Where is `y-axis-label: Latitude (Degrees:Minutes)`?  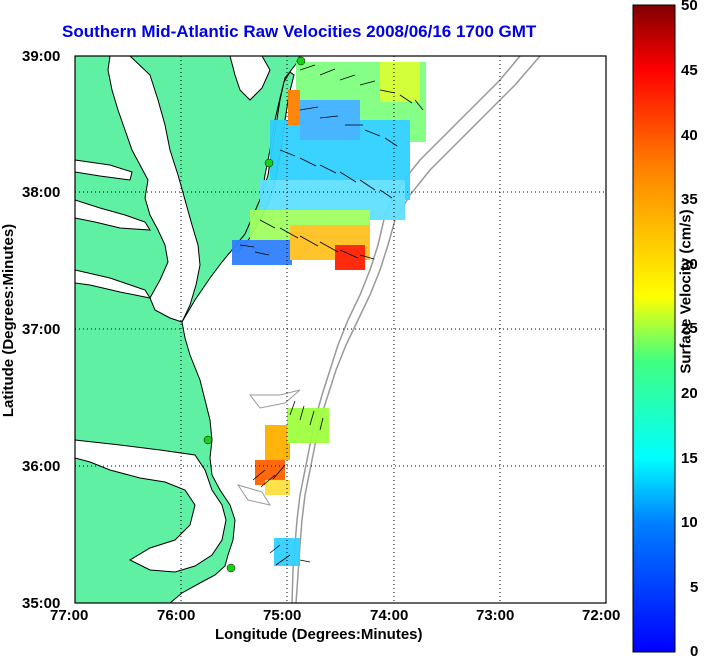
y-axis-label: Latitude (Degrees:Minutes) is located at coordinates (9, 320).